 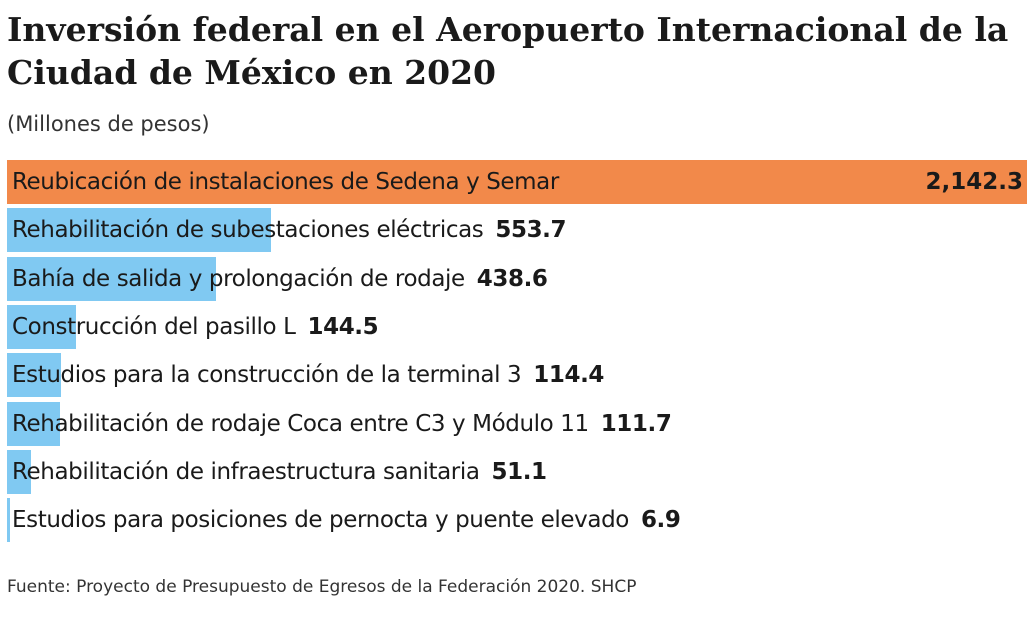 I want to click on value-label: 6.9, so click(x=660, y=520).